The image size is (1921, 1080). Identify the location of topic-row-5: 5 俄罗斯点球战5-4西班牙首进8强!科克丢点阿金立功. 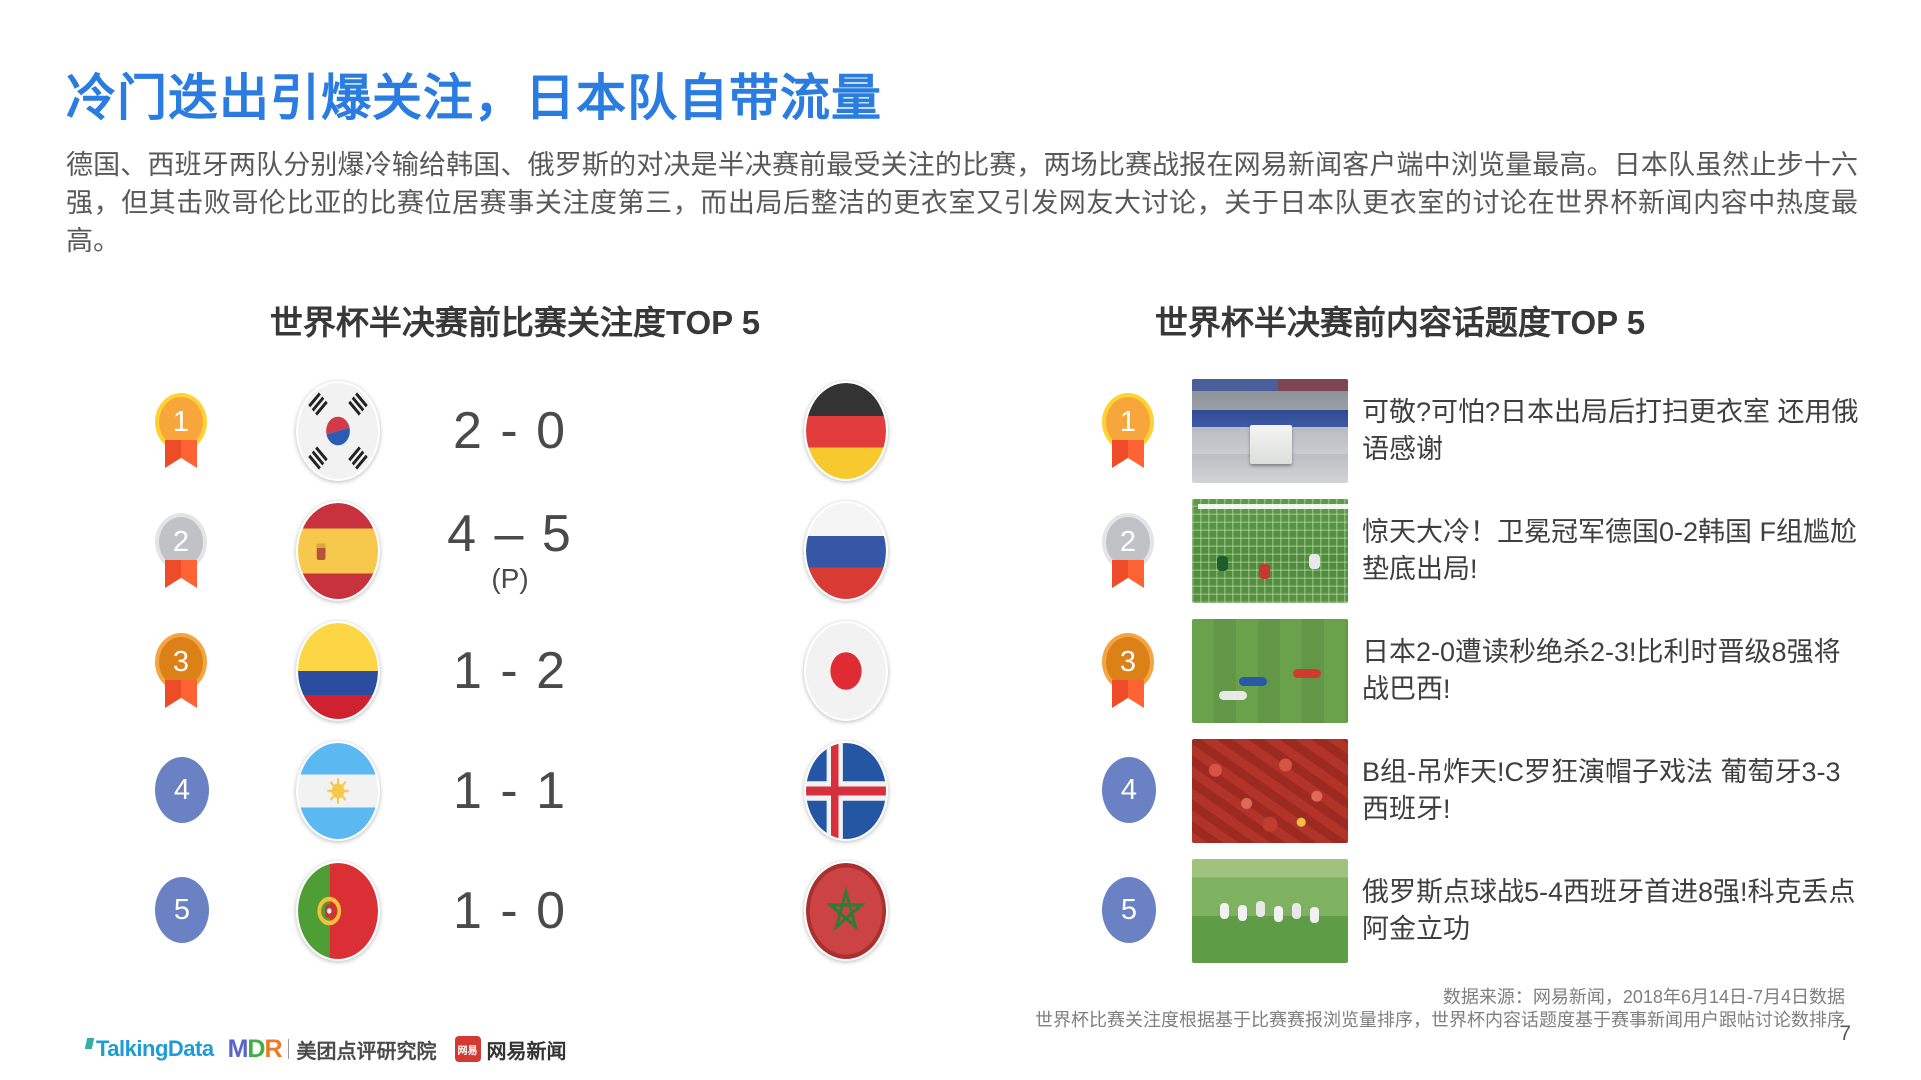
(960, 911).